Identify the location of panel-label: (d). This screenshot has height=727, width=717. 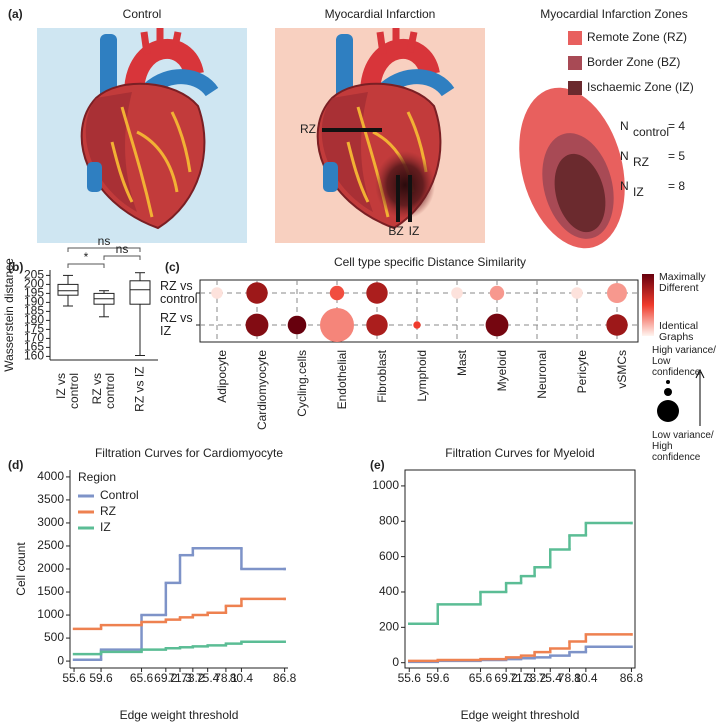
(15, 465).